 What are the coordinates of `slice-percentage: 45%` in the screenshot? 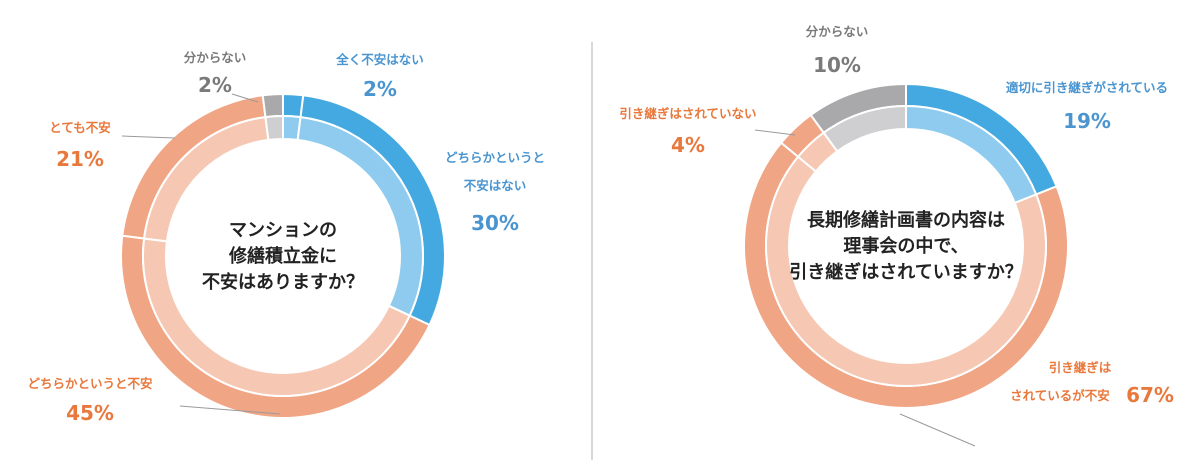 It's located at (90, 413).